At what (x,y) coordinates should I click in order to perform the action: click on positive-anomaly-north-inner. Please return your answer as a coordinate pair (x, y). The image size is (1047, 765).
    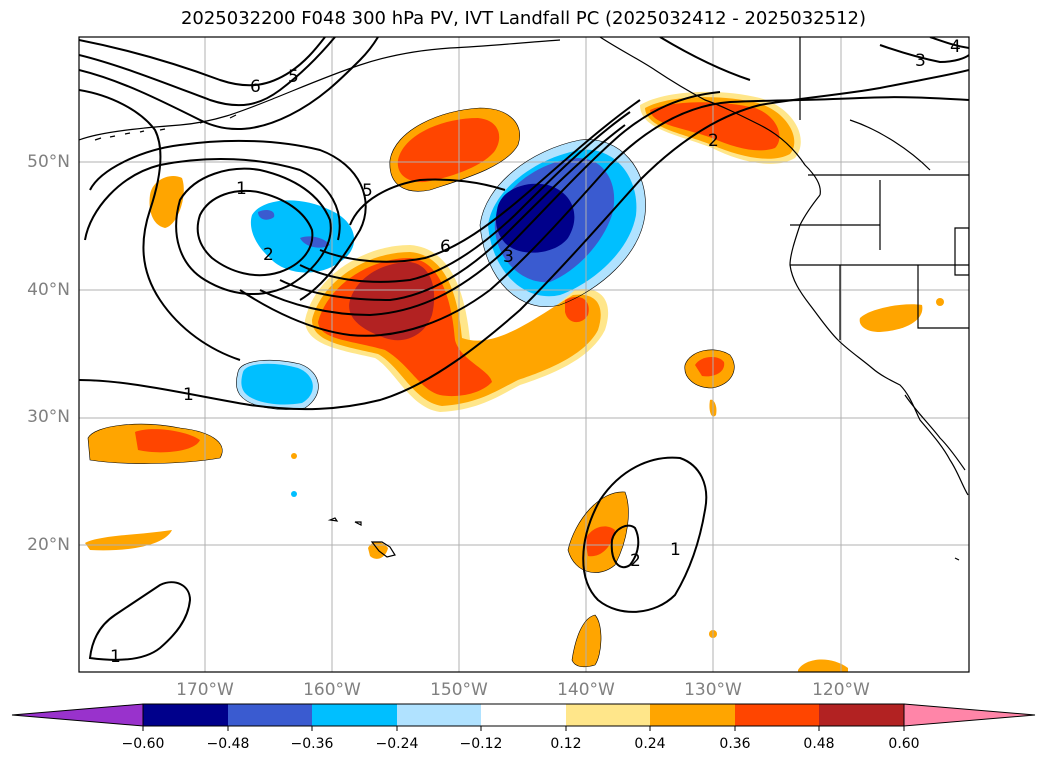
    Looking at the image, I should click on (448, 150).